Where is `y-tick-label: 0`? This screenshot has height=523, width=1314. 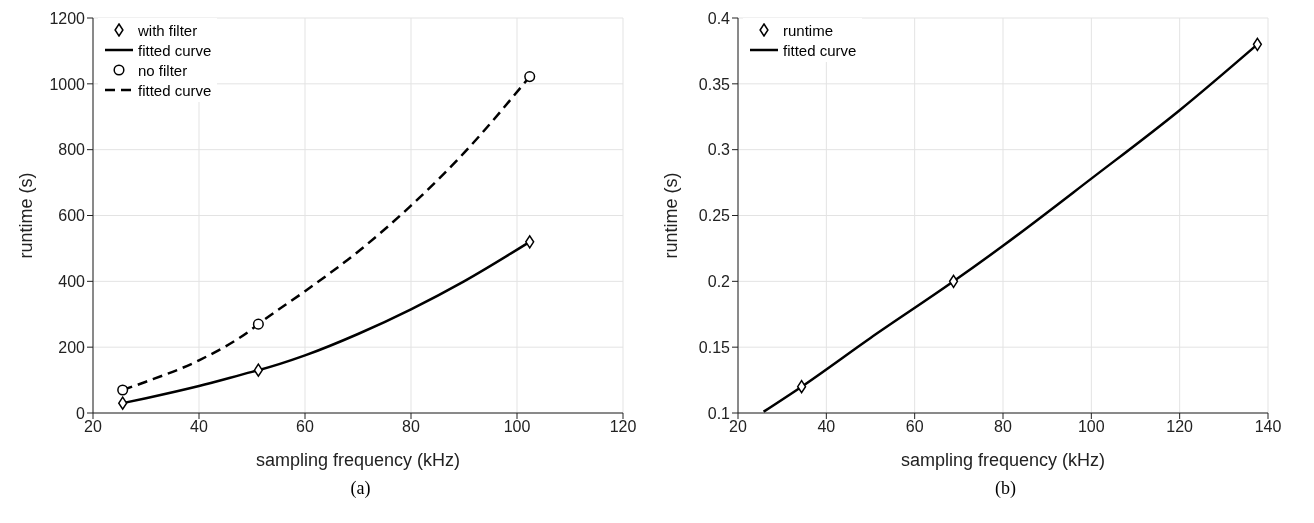 y-tick-label: 0 is located at coordinates (81, 413).